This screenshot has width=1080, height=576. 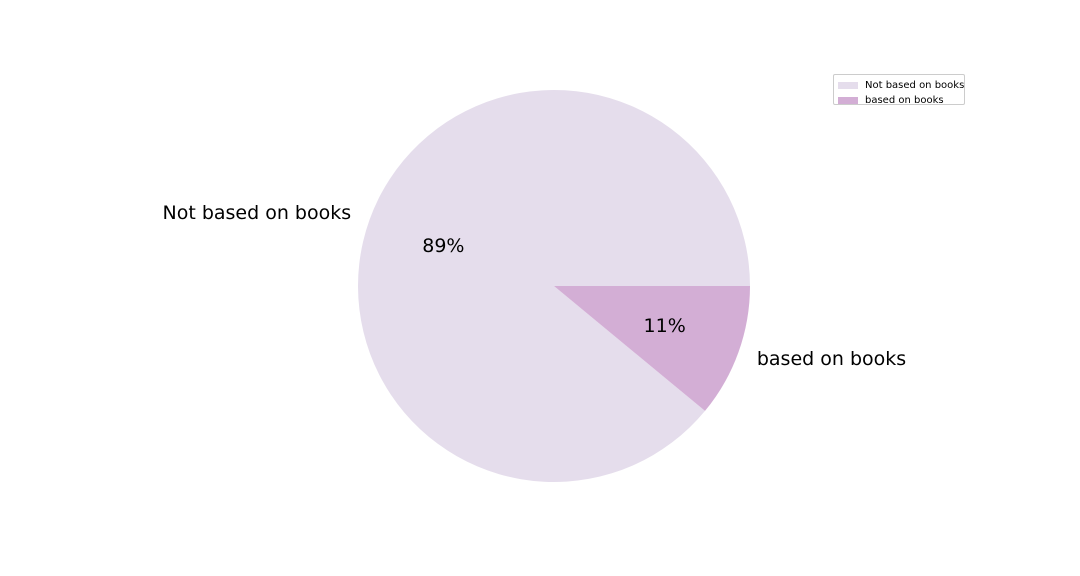 I want to click on pie-percent-label-based-on-books: 11%, so click(x=665, y=326).